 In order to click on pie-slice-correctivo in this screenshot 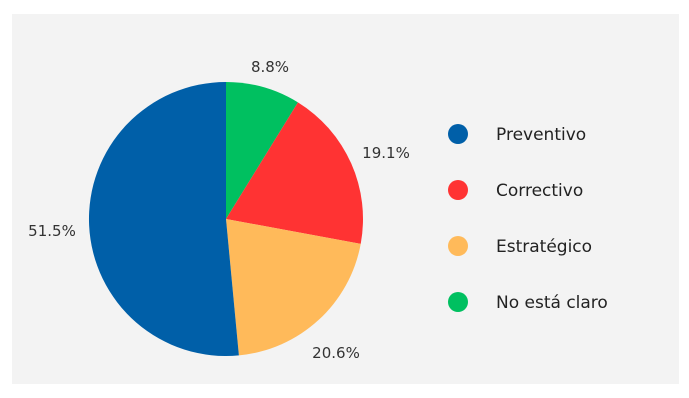, I will do `click(294, 173)`.